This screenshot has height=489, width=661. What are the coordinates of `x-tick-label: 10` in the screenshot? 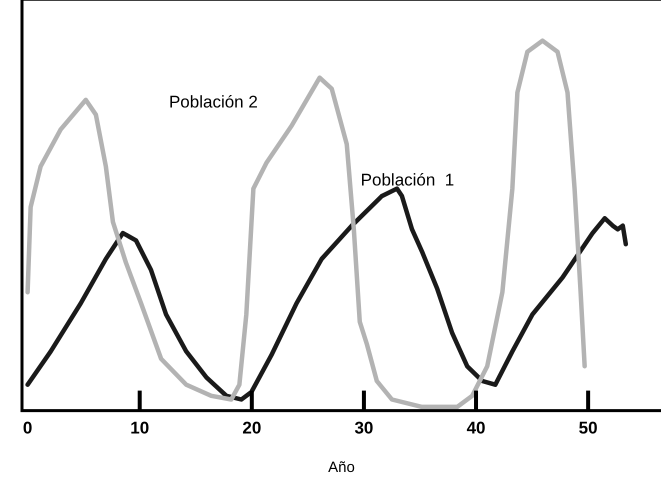 It's located at (140, 428).